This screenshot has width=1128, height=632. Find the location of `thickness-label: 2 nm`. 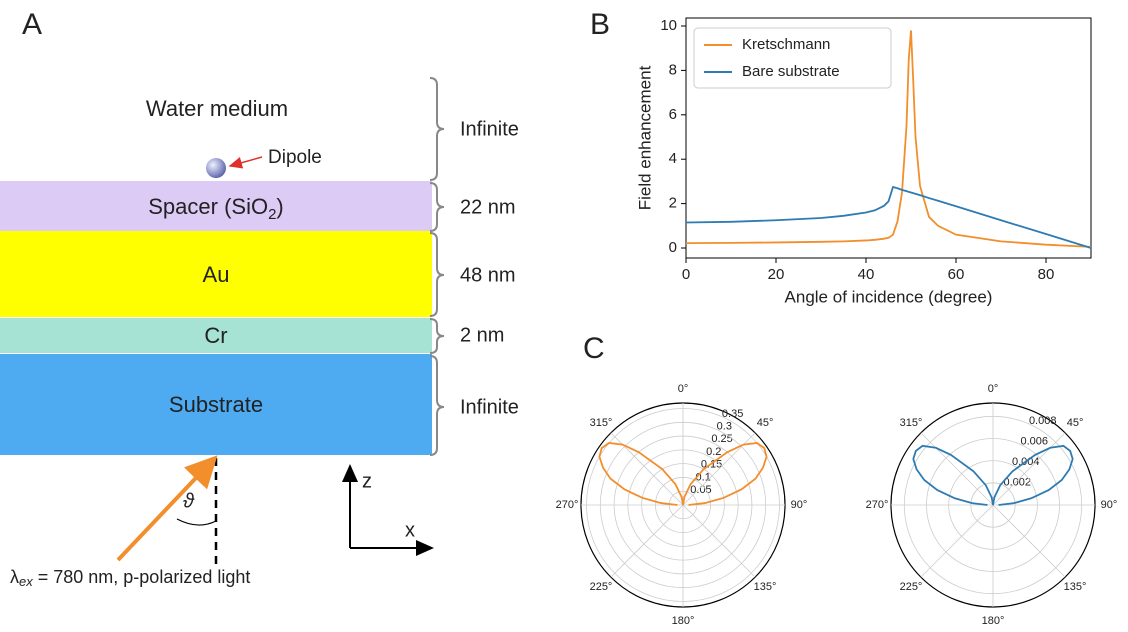

thickness-label: 2 nm is located at coordinates (482, 335).